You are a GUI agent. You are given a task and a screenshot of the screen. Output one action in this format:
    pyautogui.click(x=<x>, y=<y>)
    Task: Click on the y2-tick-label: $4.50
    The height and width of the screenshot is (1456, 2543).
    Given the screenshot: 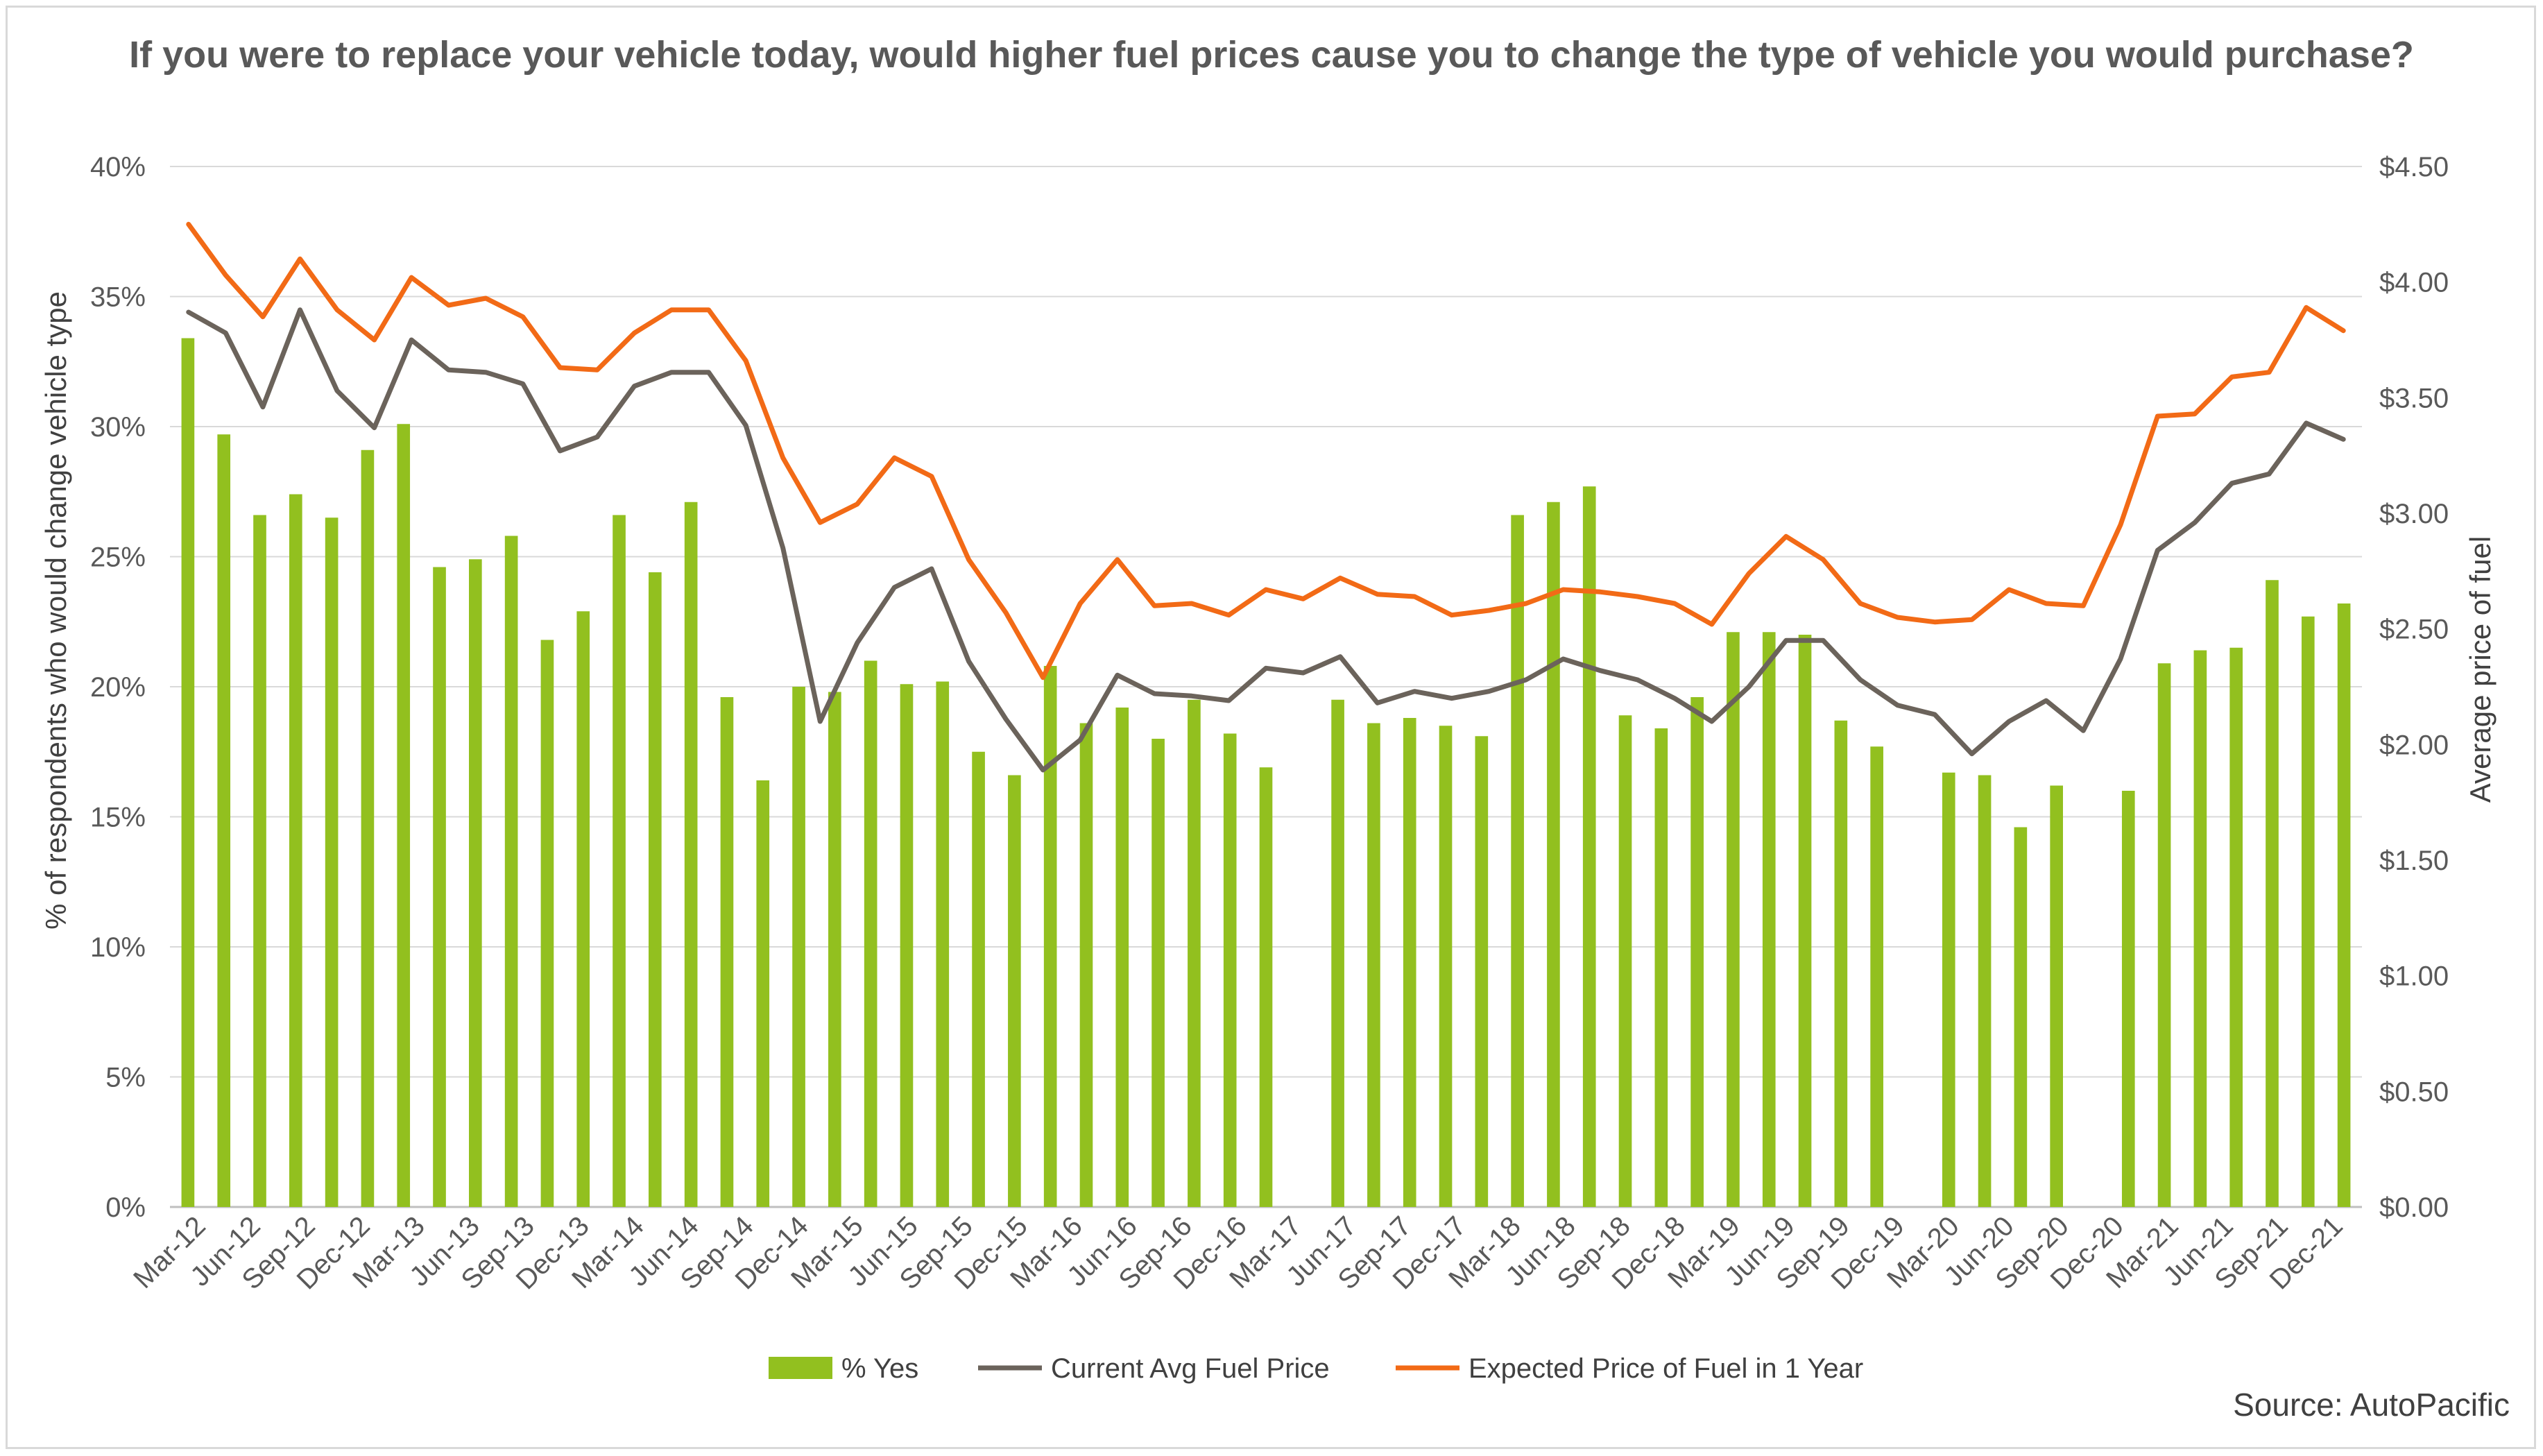 What is the action you would take?
    pyautogui.click(x=2414, y=167)
    